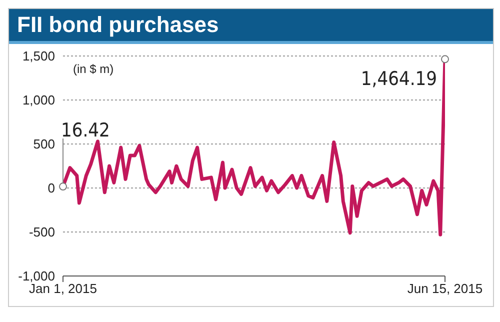  Describe the element at coordinates (93, 69) in the screenshot. I see `unit-note: (in $ m)` at that location.